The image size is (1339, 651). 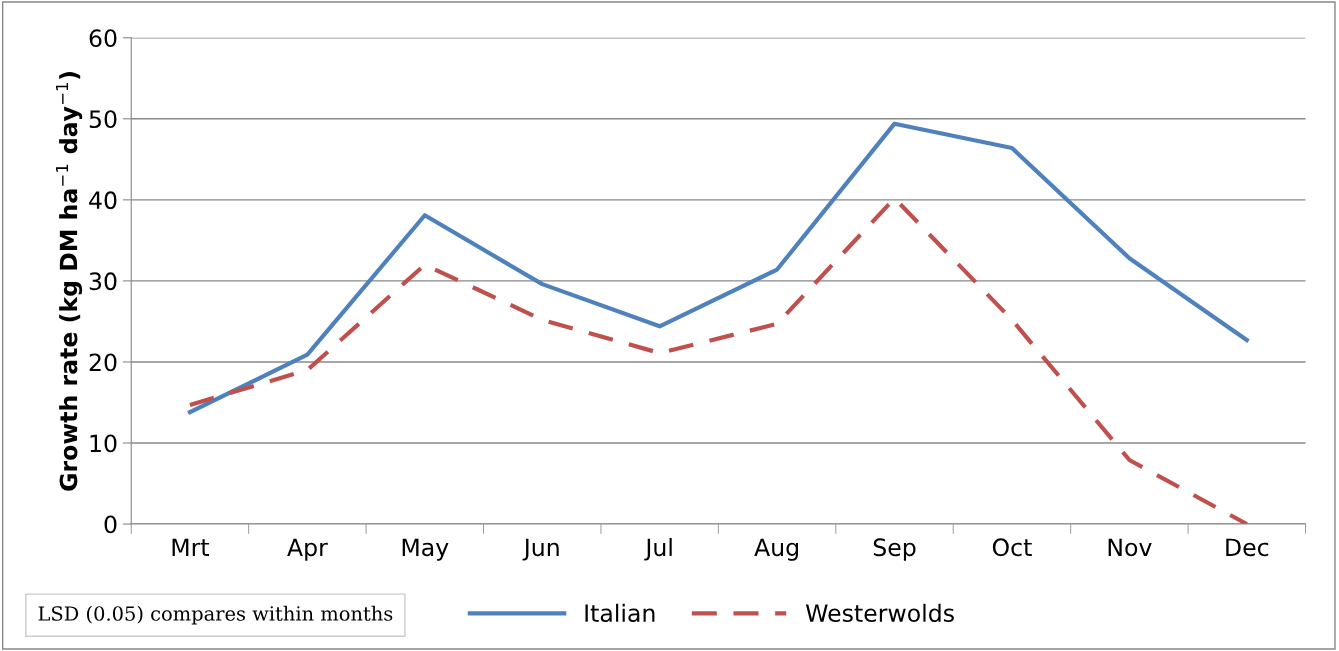 What do you see at coordinates (540, 549) in the screenshot?
I see `x-tick-label: Jun` at bounding box center [540, 549].